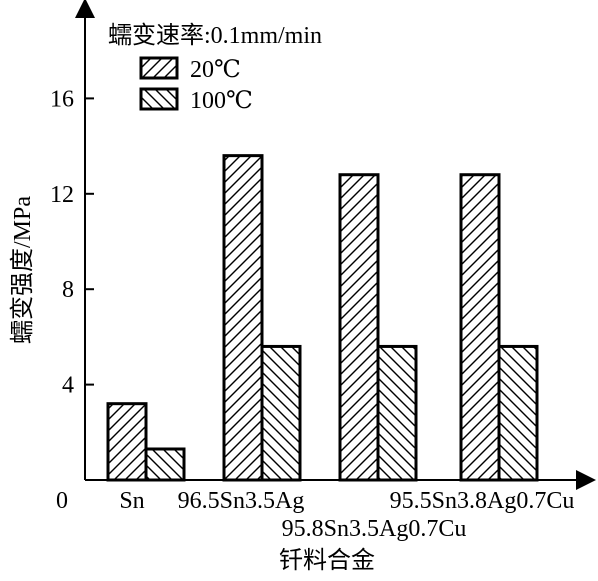 This screenshot has height=581, width=598. Describe the element at coordinates (131, 501) in the screenshot. I see `x-tick-label: Sn` at that location.